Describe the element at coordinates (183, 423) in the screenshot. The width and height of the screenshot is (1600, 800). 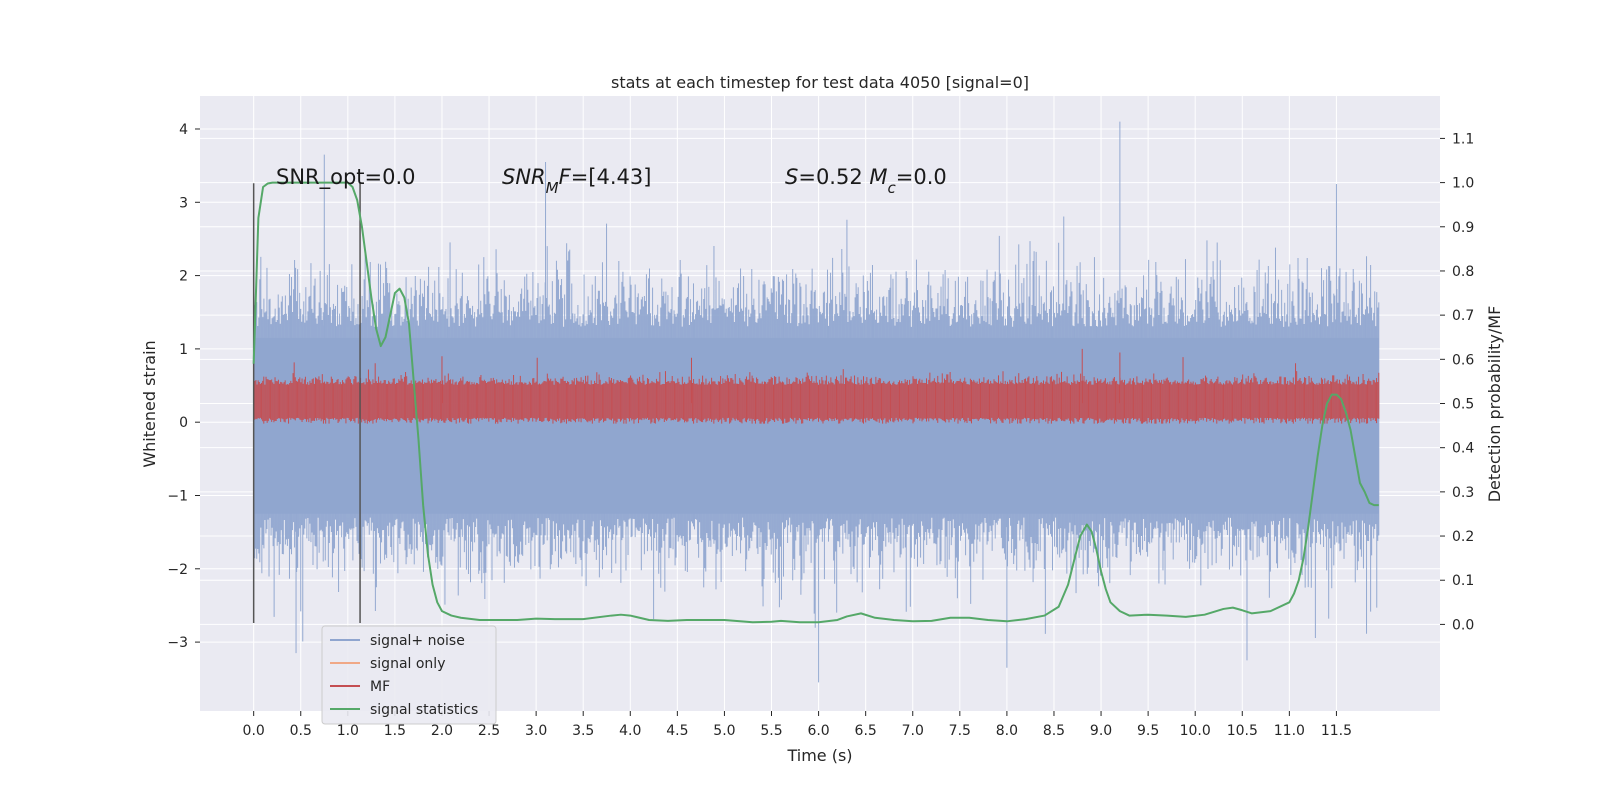
I see `y-tick-label: 0` at that location.